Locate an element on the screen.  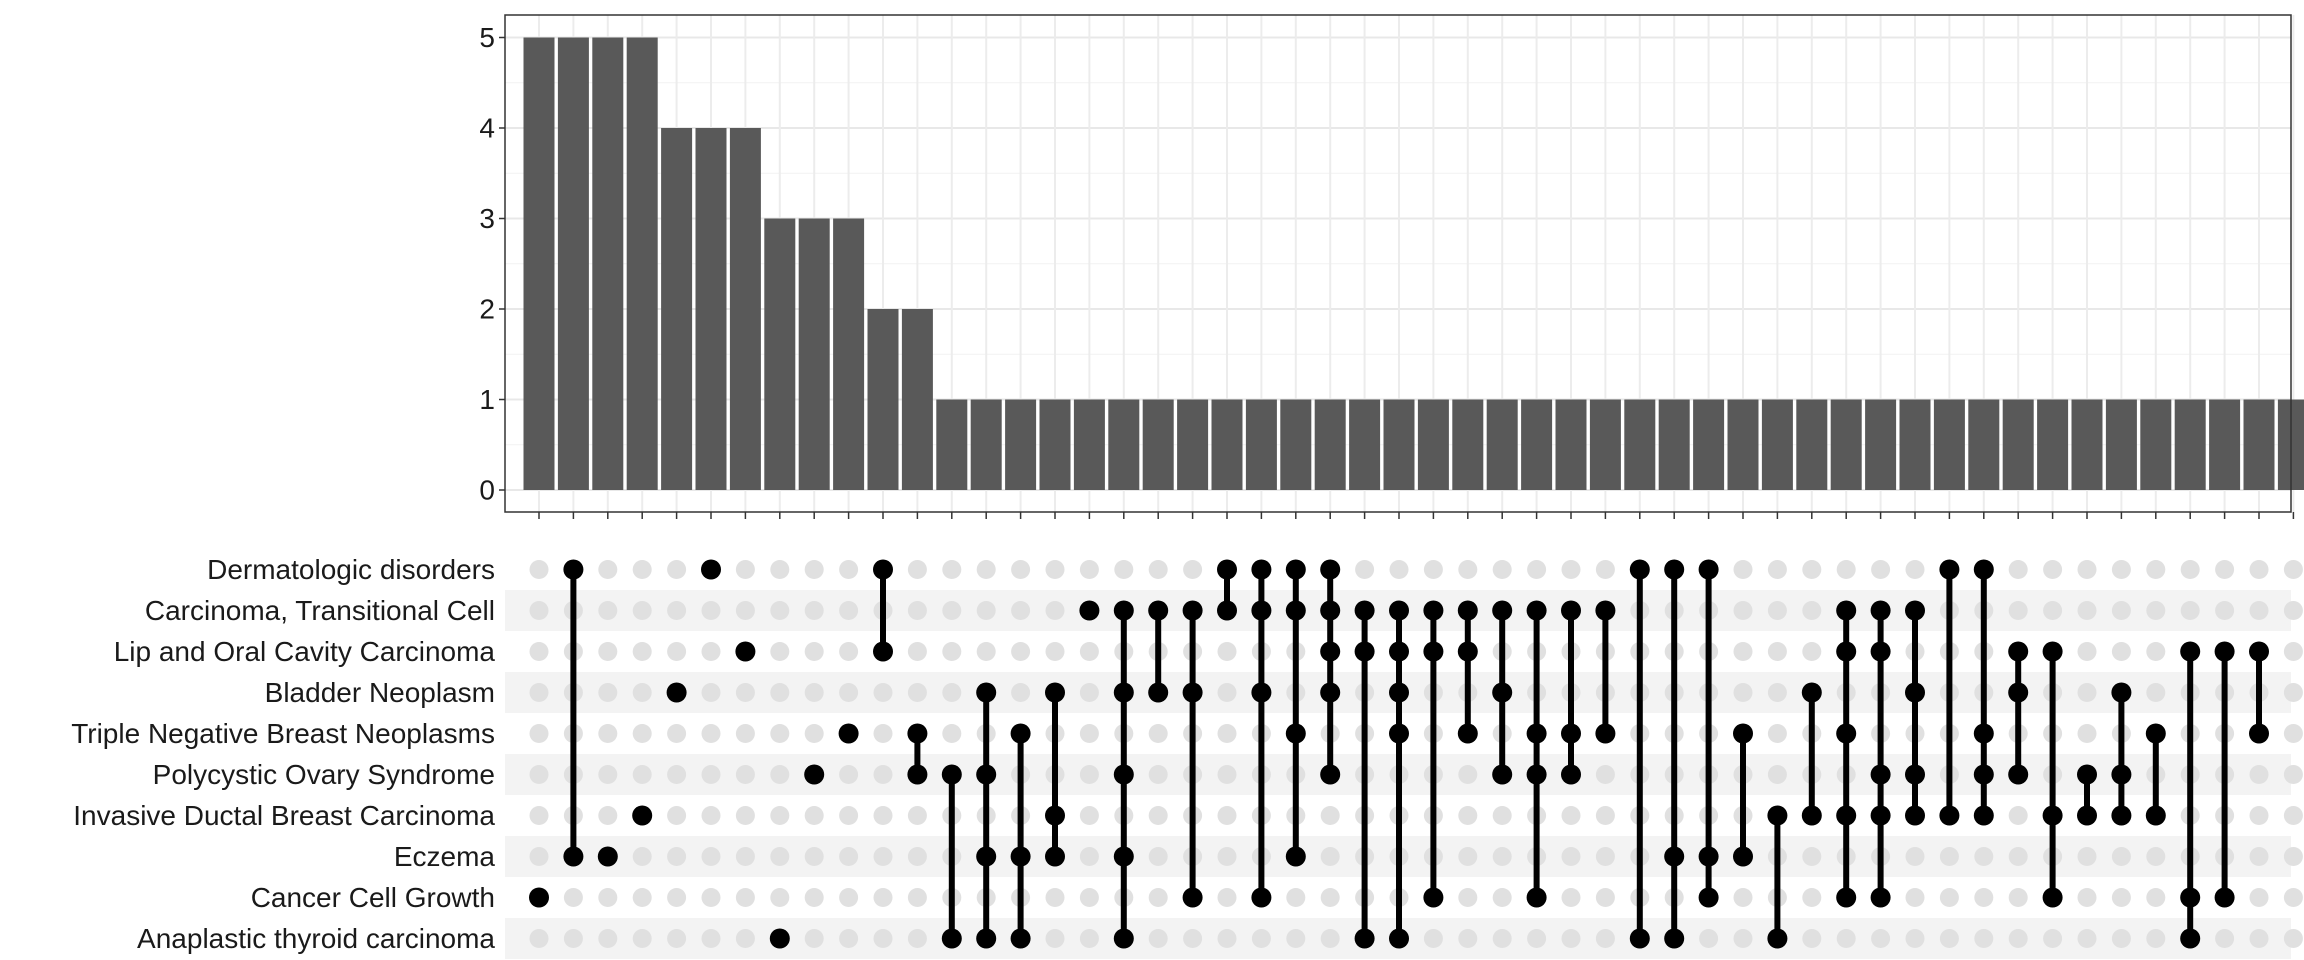
set-label: Cancer Cell Growth is located at coordinates (373, 897).